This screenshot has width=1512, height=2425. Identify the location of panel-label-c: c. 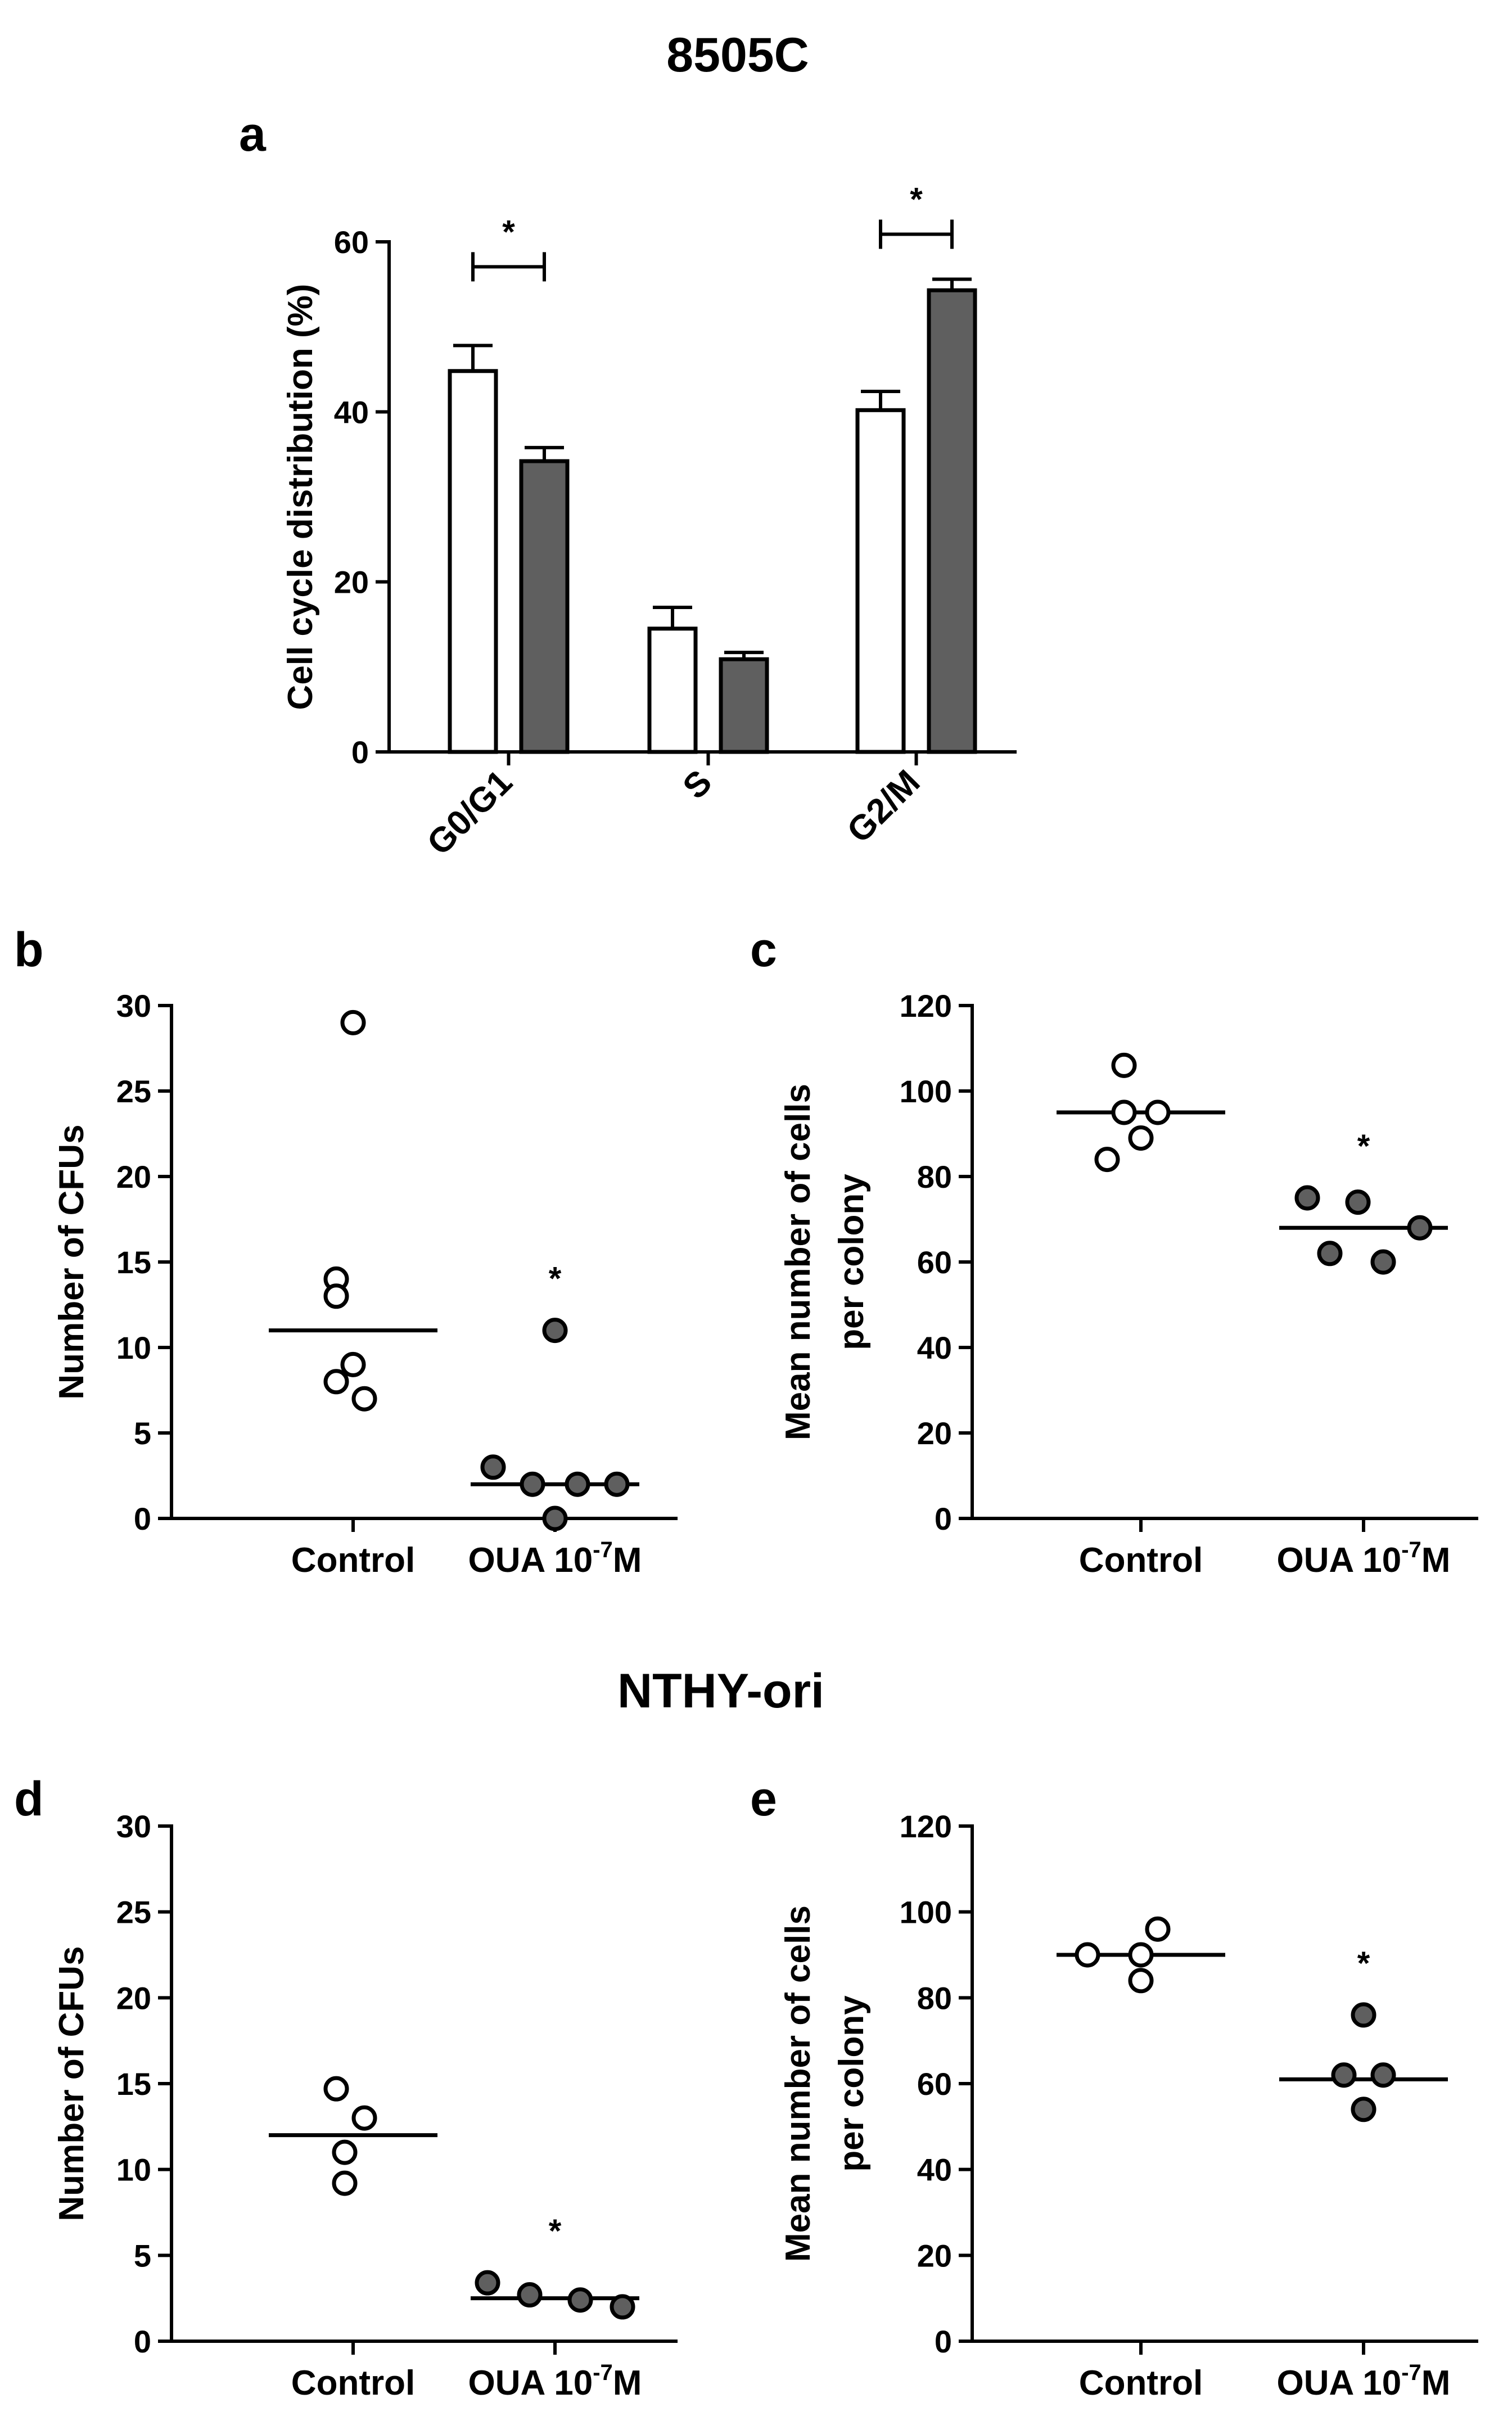
(764, 950).